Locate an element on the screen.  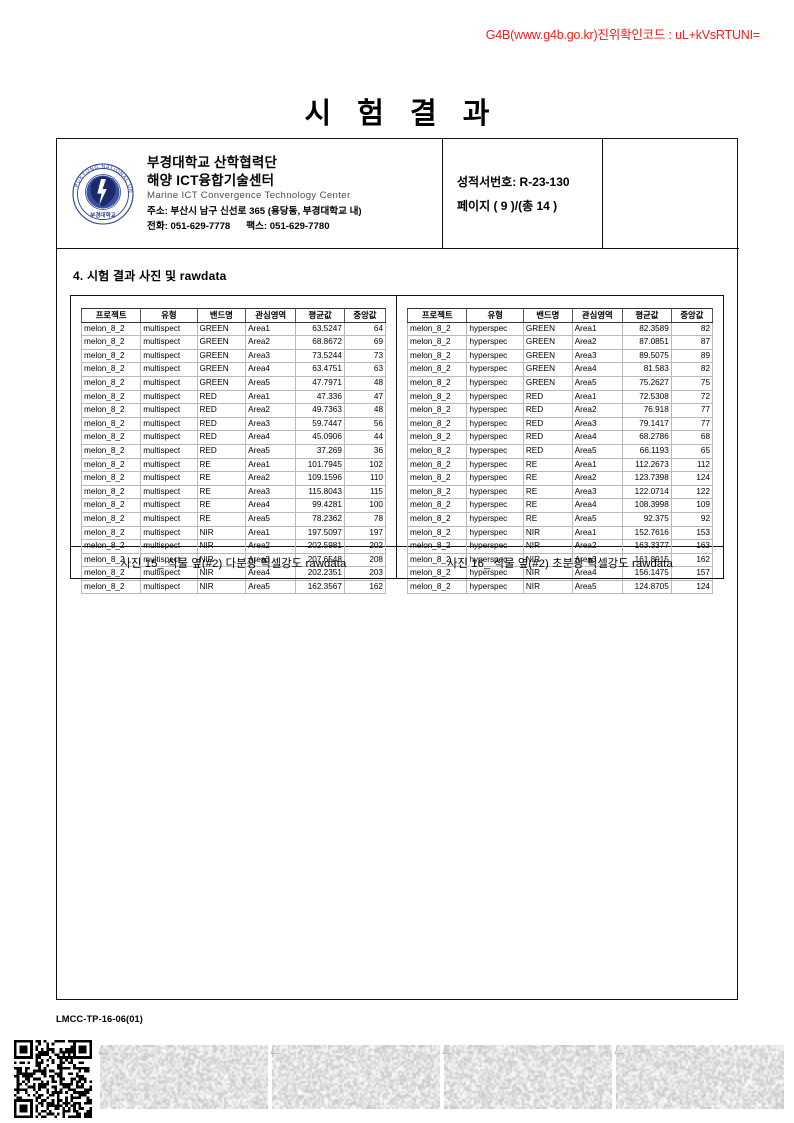
table-cell: 48 is located at coordinates (365, 410).